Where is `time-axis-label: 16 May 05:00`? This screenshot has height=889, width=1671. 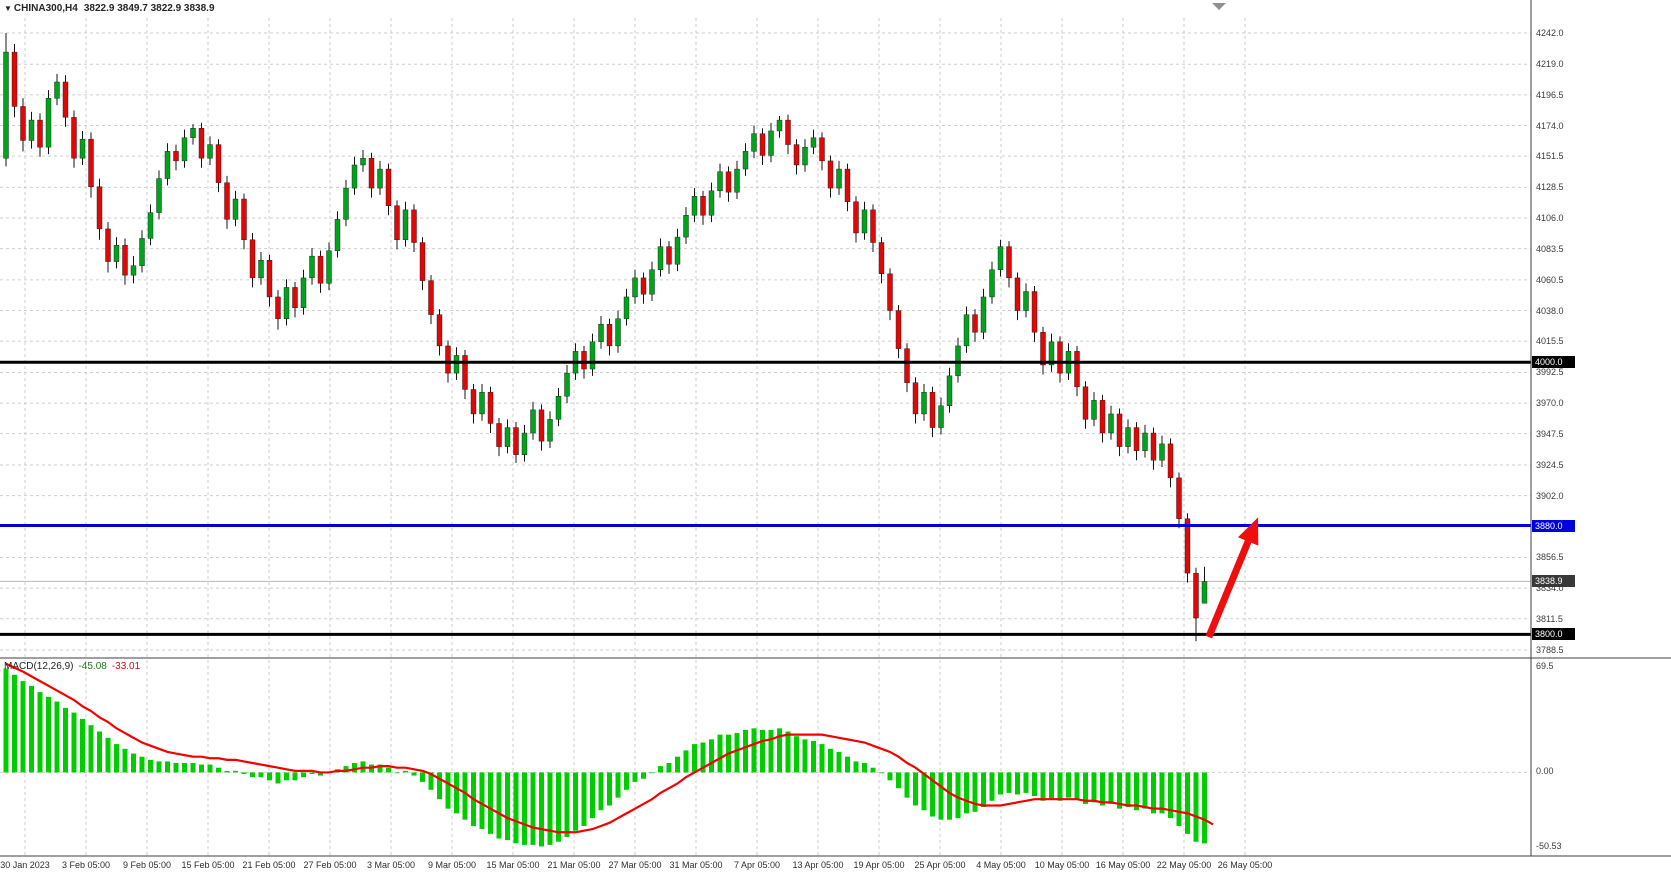
time-axis-label: 16 May 05:00 is located at coordinates (1123, 865).